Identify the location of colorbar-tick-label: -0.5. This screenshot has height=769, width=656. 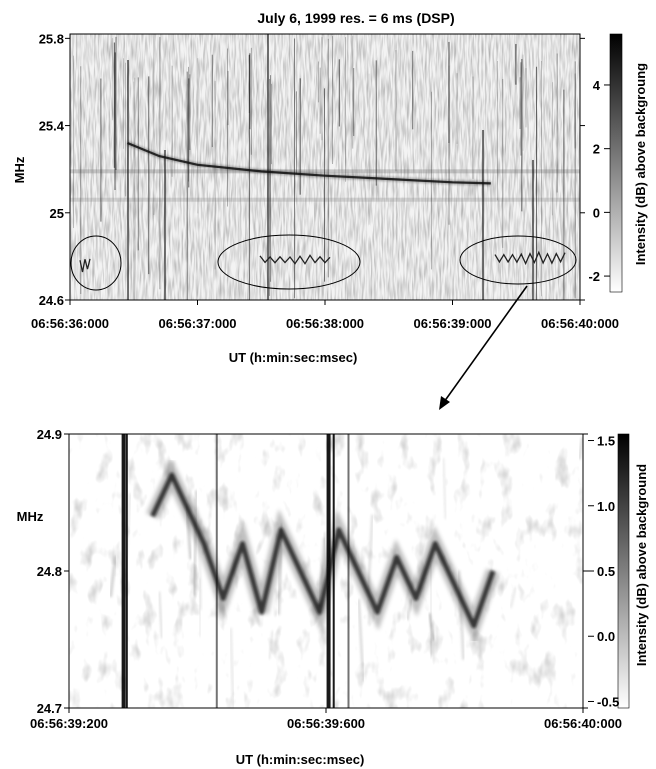
(608, 701).